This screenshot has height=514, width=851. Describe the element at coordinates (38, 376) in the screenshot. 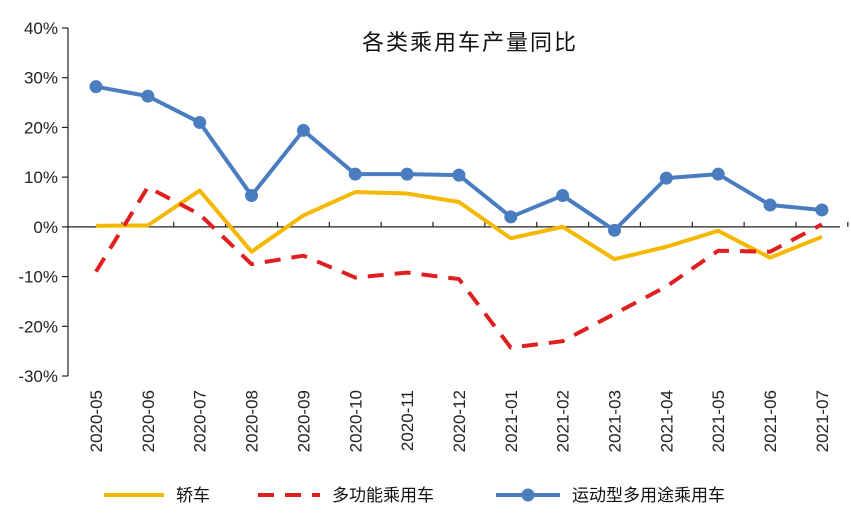

I see `y-tick-label: -30%` at that location.